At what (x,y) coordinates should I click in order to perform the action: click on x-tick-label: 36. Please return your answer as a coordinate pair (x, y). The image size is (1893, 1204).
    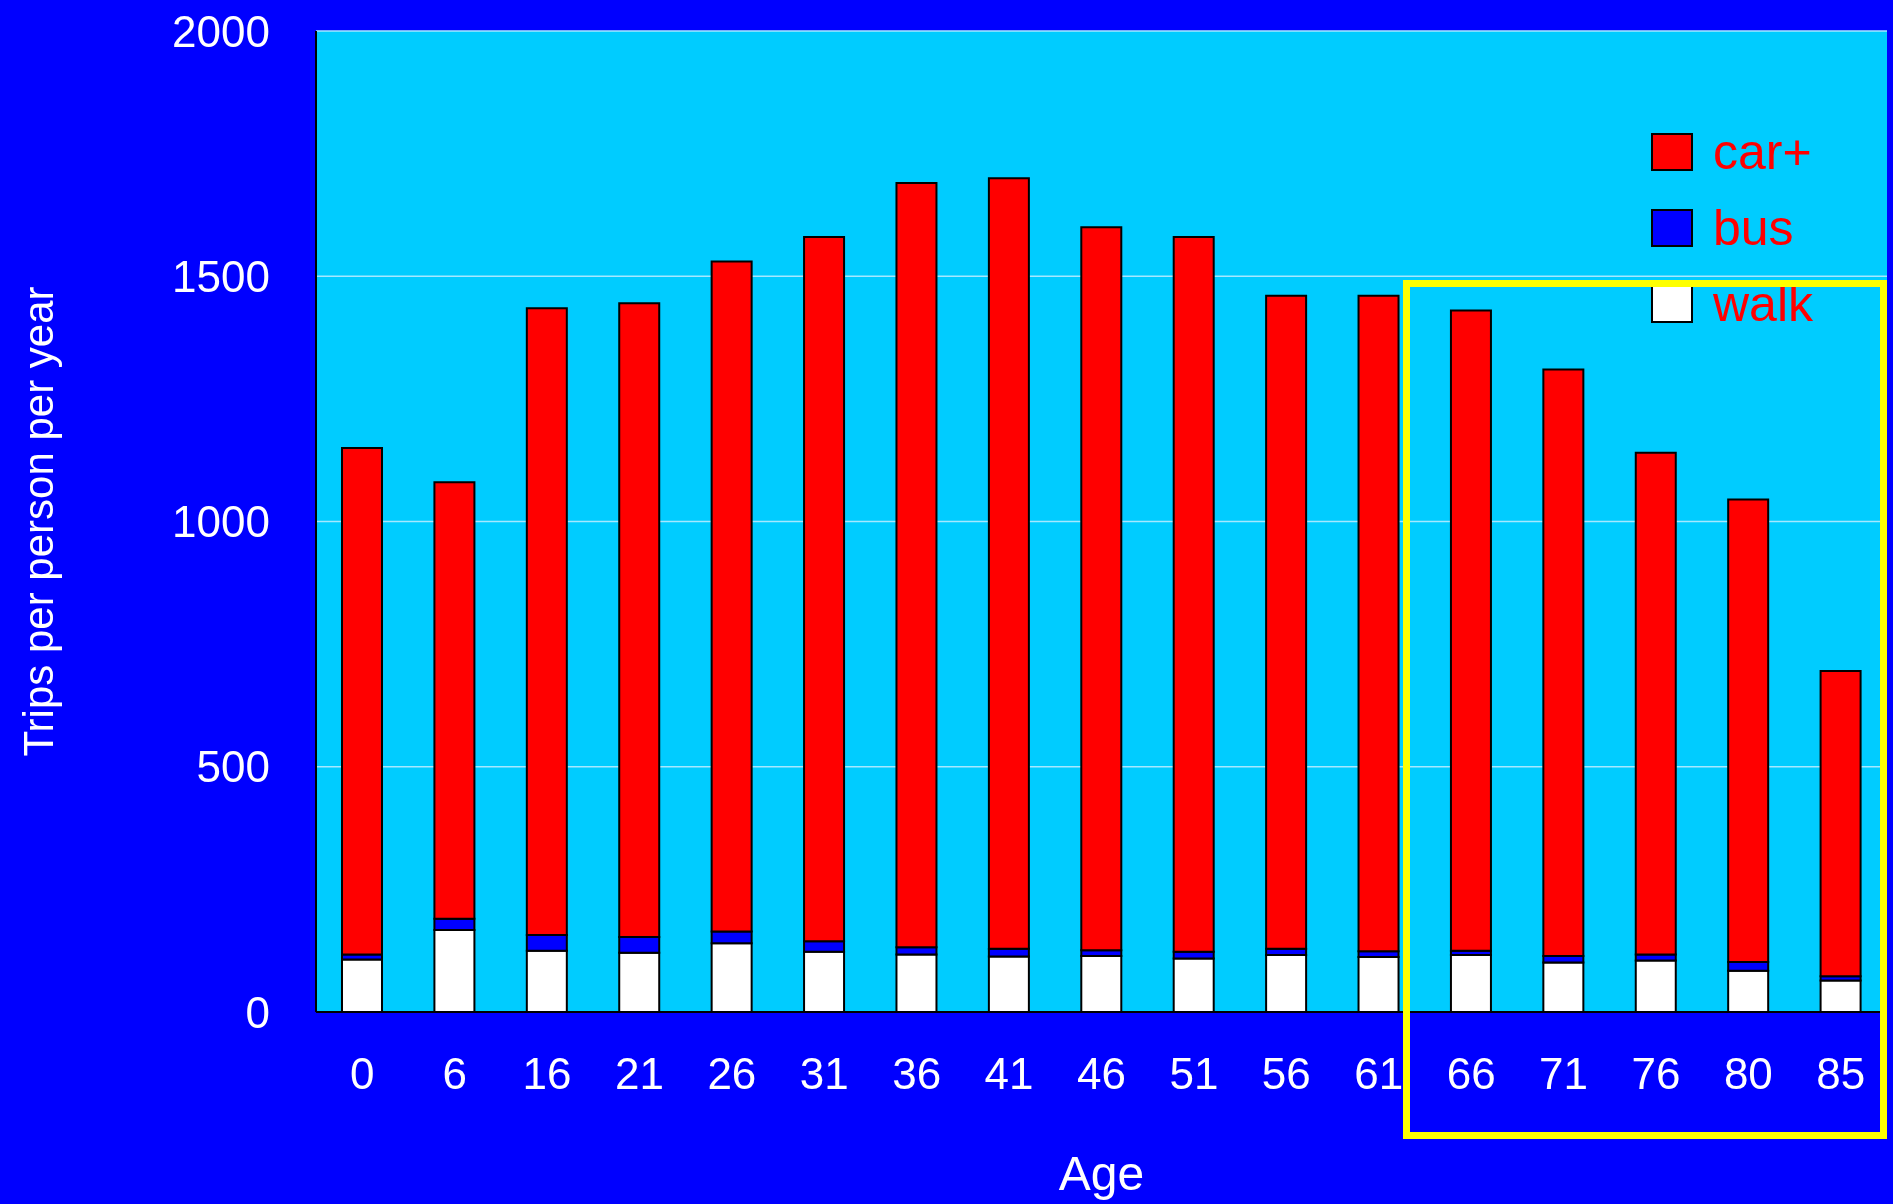
    Looking at the image, I should click on (917, 1074).